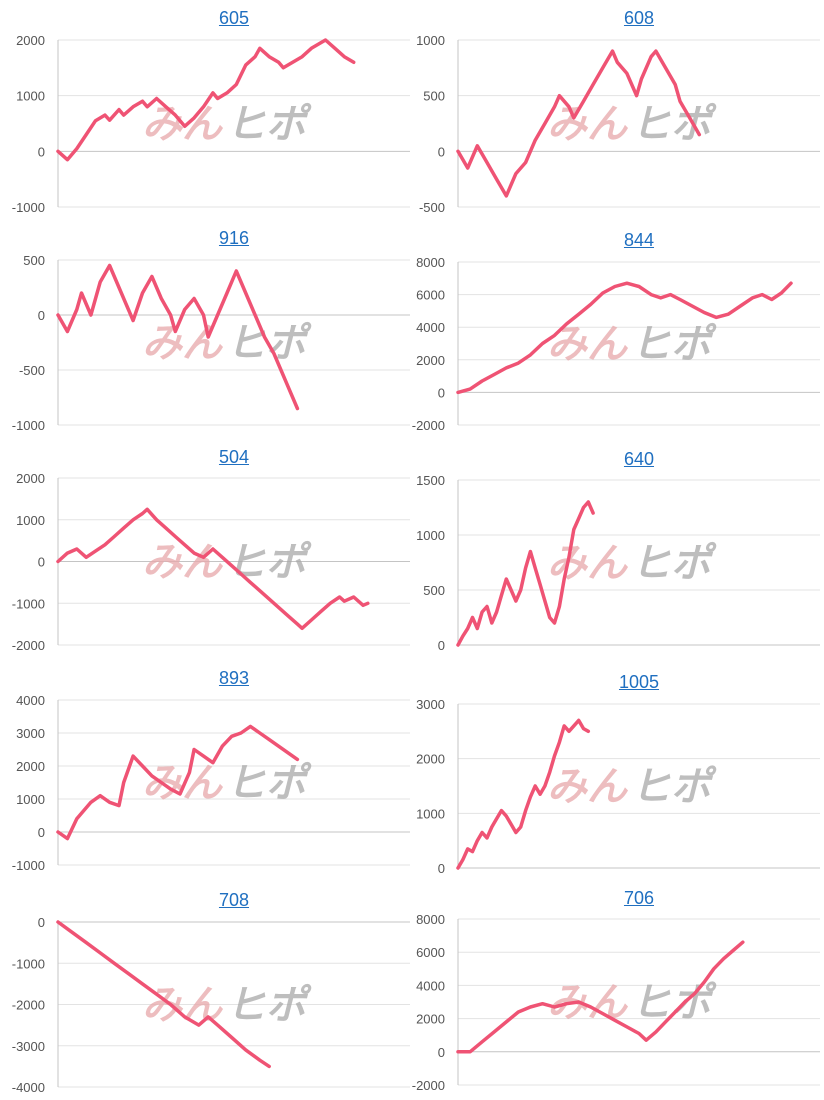 The height and width of the screenshot is (1100, 824). Describe the element at coordinates (430, 759) in the screenshot. I see `chart-1005-y-tick-label: 2000` at that location.